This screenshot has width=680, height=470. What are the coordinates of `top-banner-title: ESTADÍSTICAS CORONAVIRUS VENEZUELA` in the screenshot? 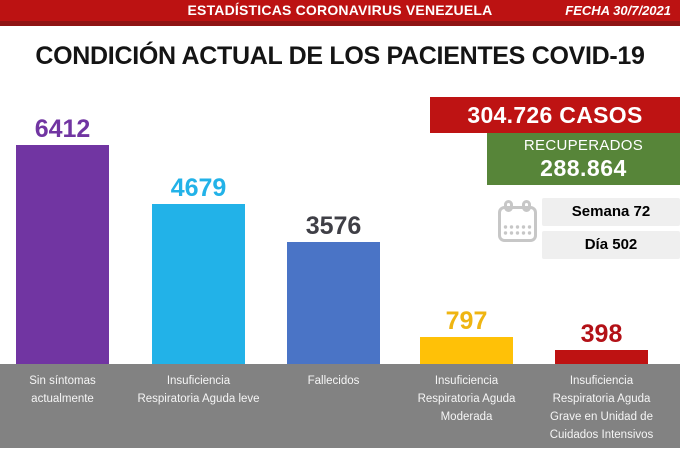 It's located at (340, 10).